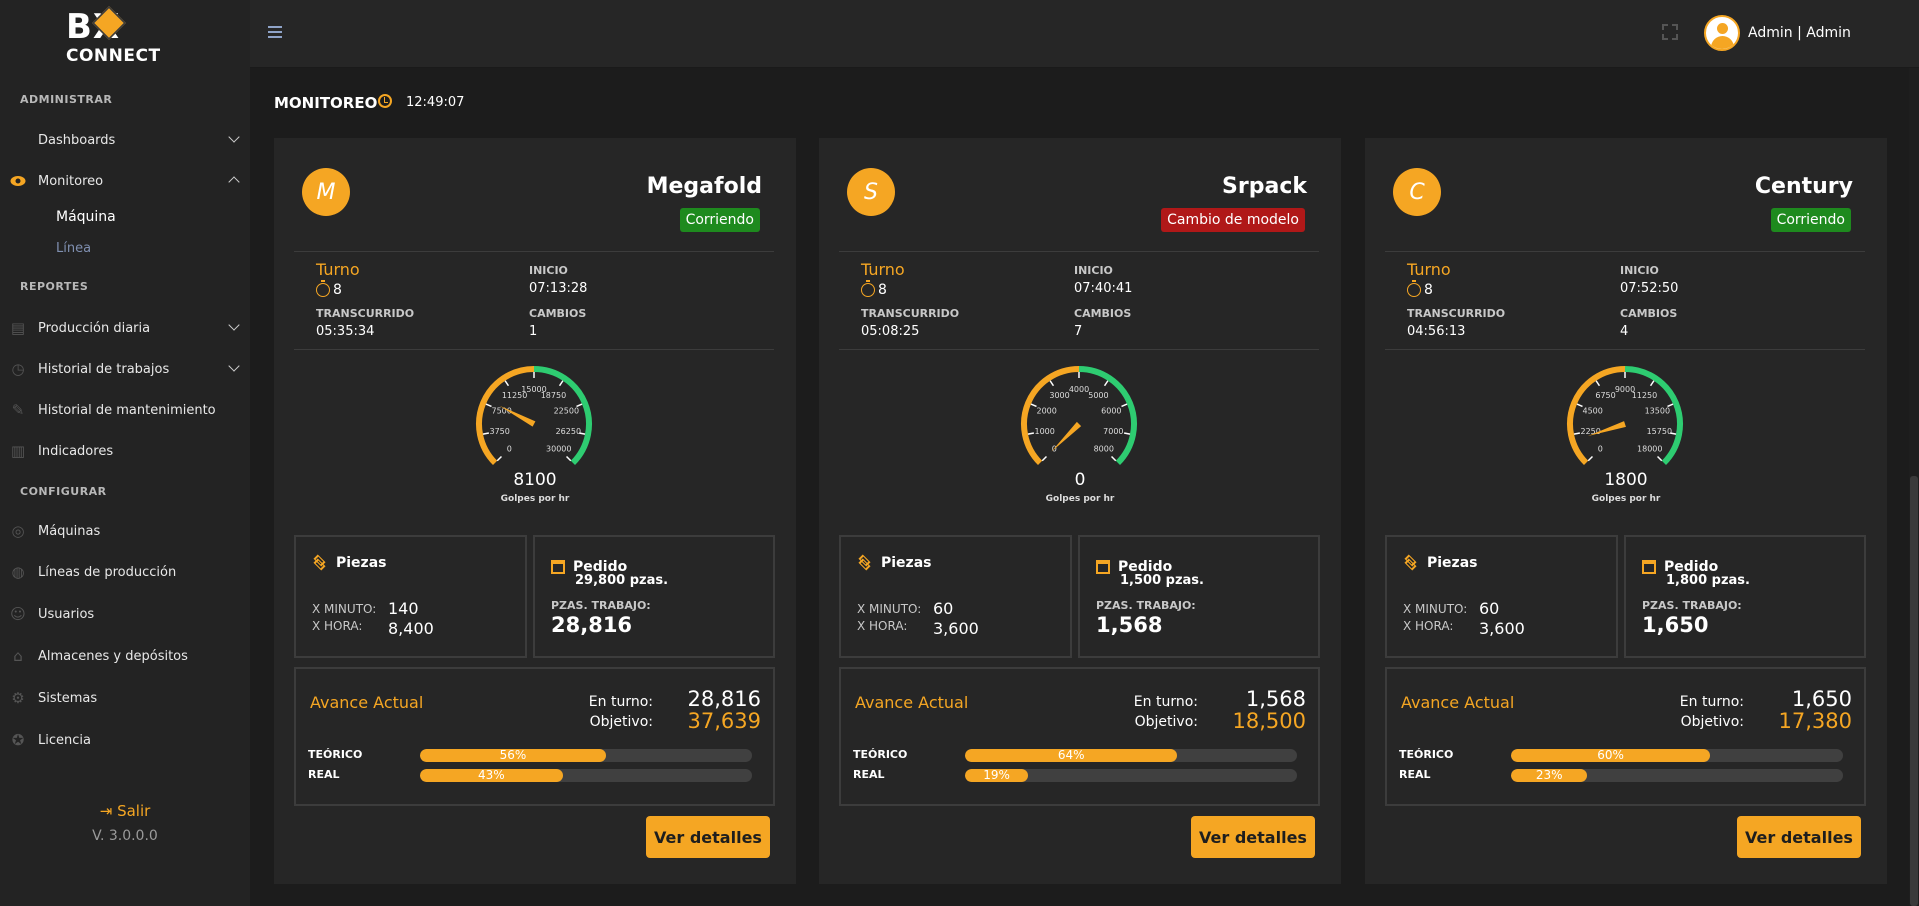 The width and height of the screenshot is (1919, 906). I want to click on real-percent: 43%, so click(491, 775).